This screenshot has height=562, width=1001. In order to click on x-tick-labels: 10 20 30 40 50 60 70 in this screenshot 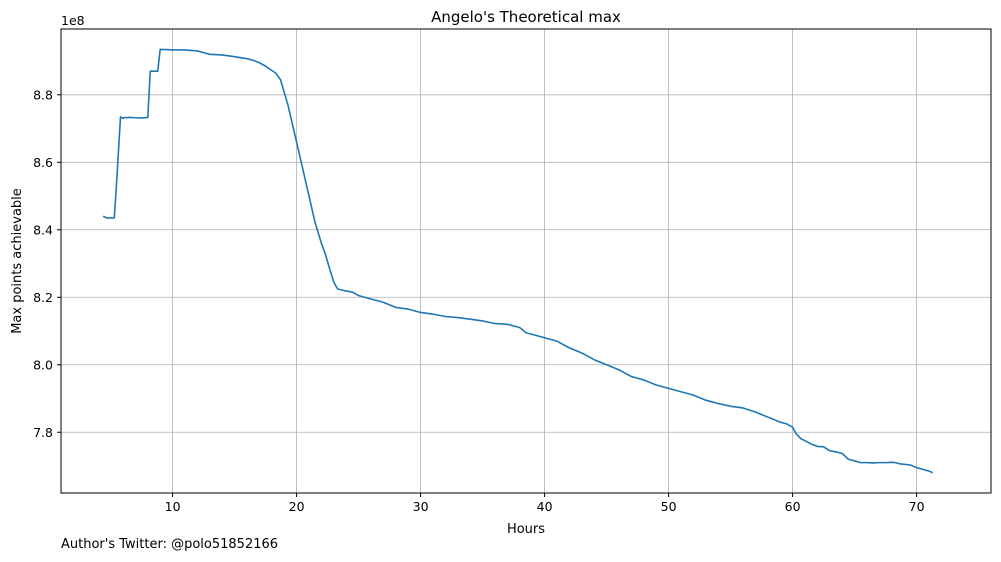, I will do `click(545, 506)`.